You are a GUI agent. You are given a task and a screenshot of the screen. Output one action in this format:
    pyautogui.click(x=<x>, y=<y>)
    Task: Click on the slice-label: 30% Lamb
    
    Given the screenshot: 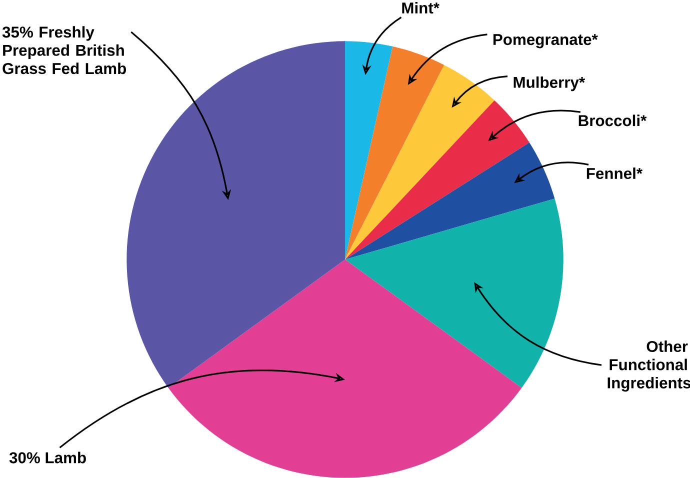 What is the action you would take?
    pyautogui.click(x=47, y=458)
    